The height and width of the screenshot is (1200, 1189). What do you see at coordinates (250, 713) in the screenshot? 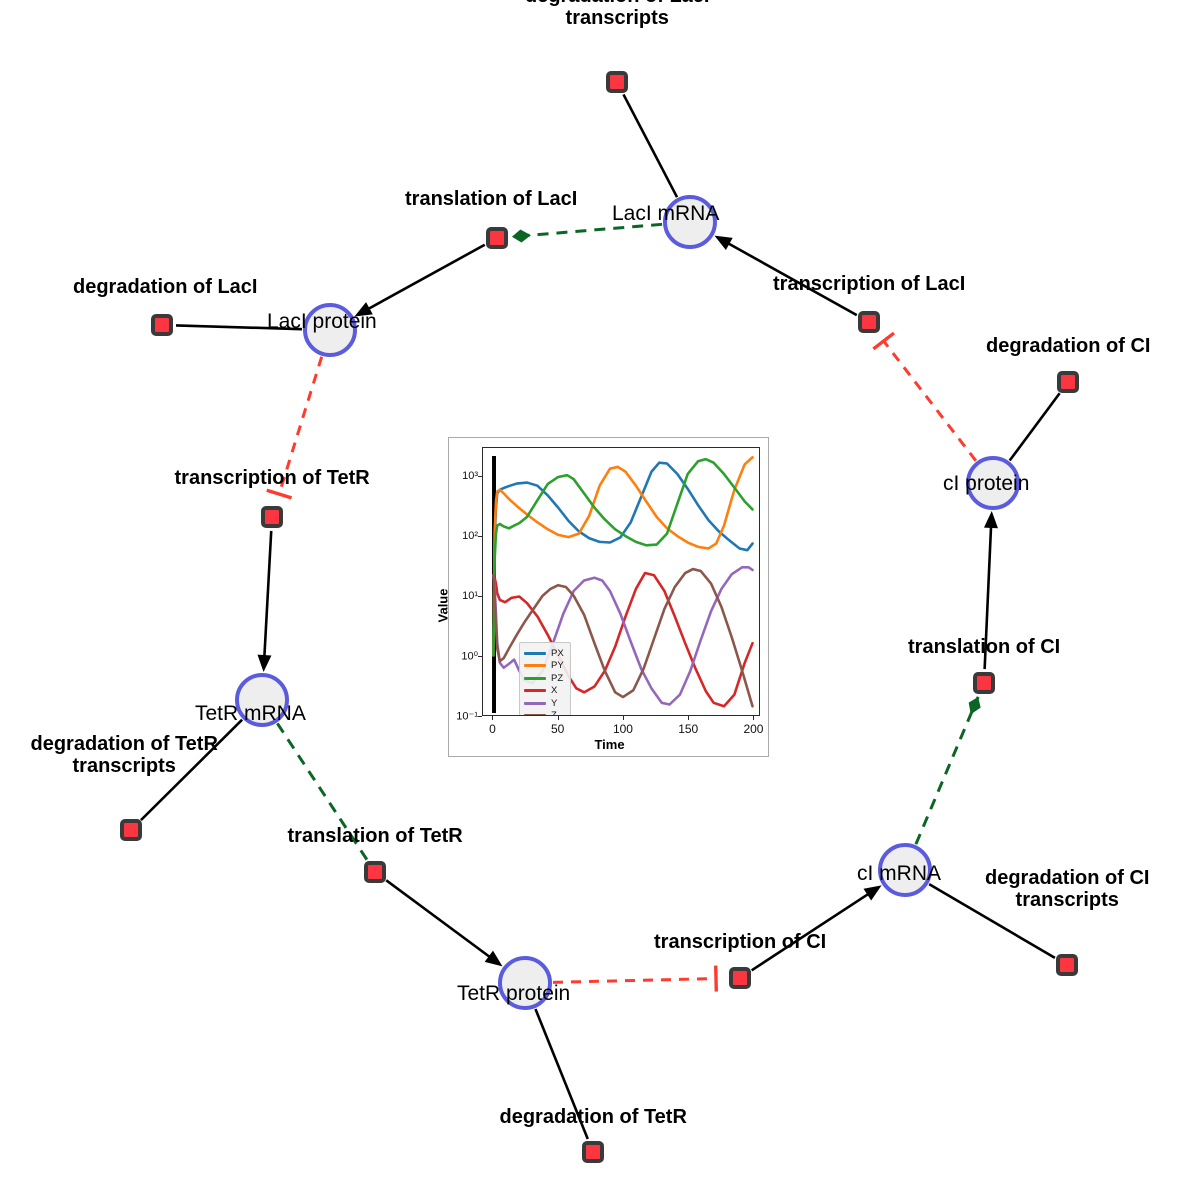
I see `species-label-tetr_mrna: TetR mRNA` at bounding box center [250, 713].